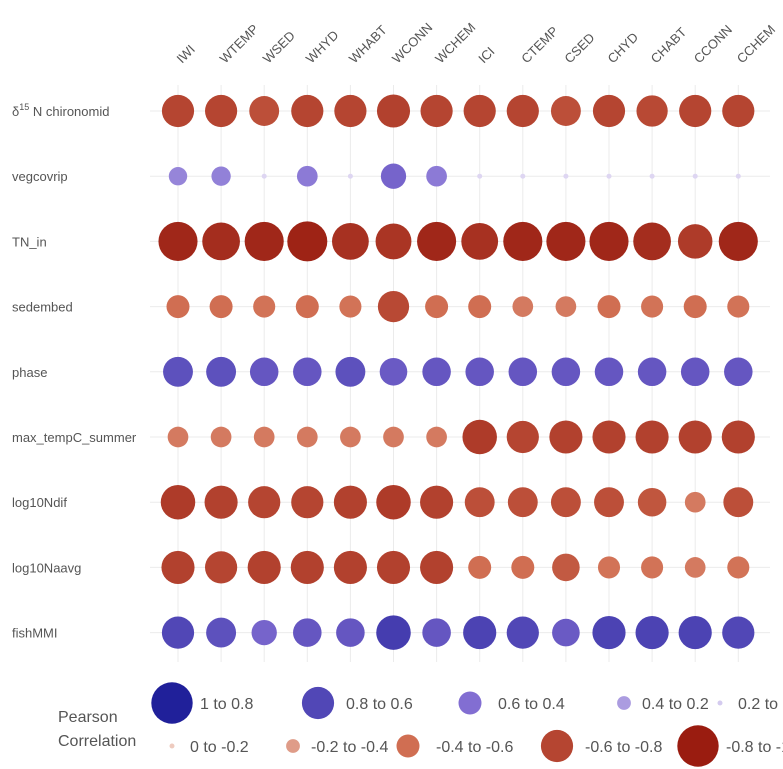 Image resolution: width=783 pixels, height=769 pixels. I want to click on legend-label: 0 to -0.2, so click(219, 747).